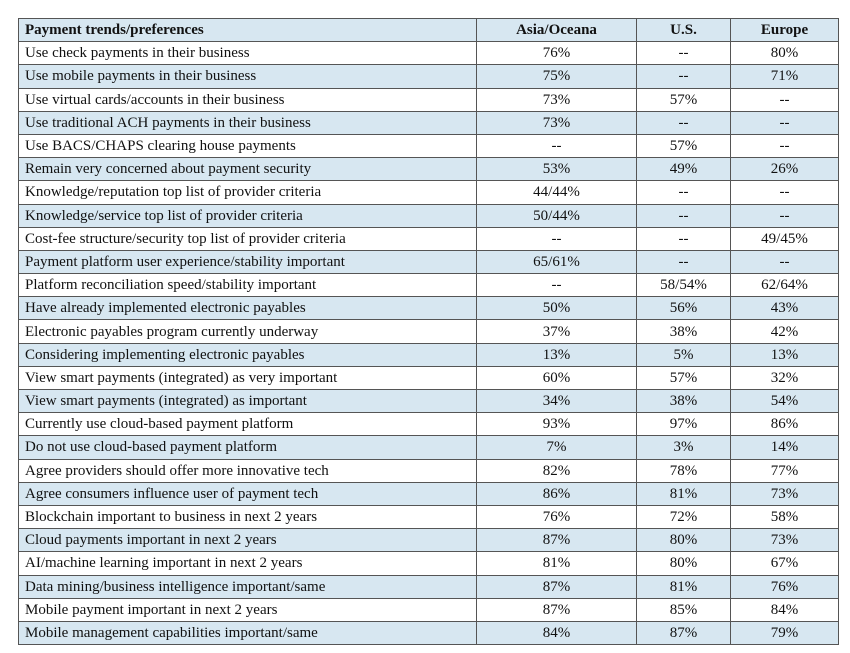  What do you see at coordinates (247, 146) in the screenshot?
I see `row-label: Use BACS/CHAPS clearing house payments` at bounding box center [247, 146].